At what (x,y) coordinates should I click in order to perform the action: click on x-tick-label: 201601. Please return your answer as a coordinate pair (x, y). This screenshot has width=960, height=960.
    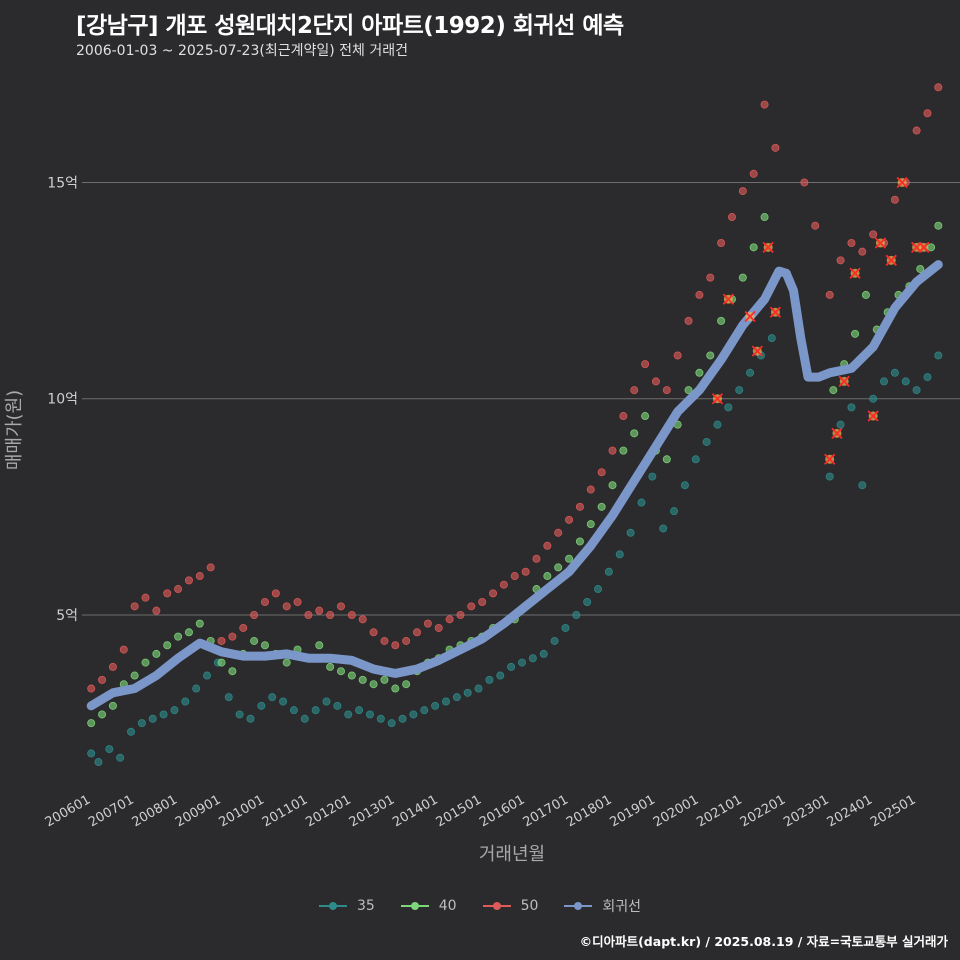
    Looking at the image, I should click on (502, 811).